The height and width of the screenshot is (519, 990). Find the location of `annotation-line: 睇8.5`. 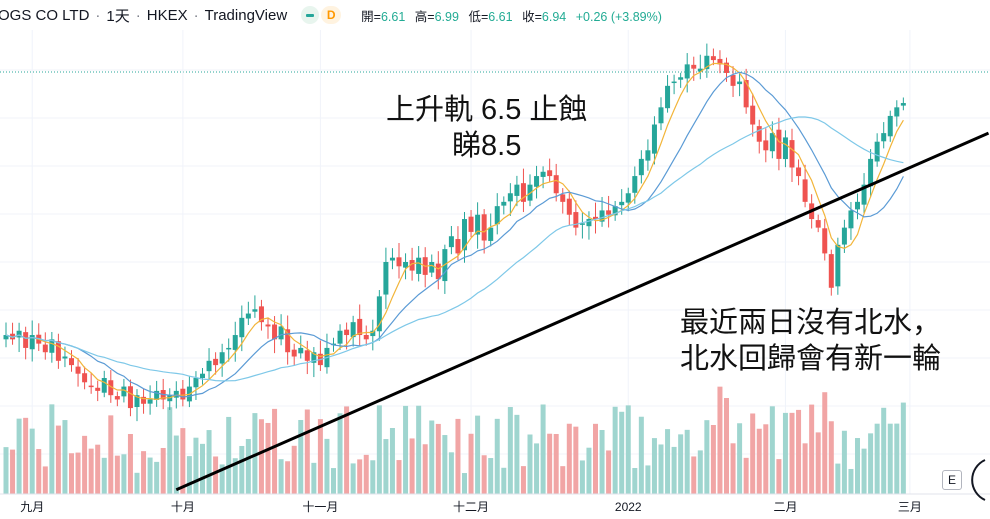

annotation-line: 睇8.5 is located at coordinates (487, 146).